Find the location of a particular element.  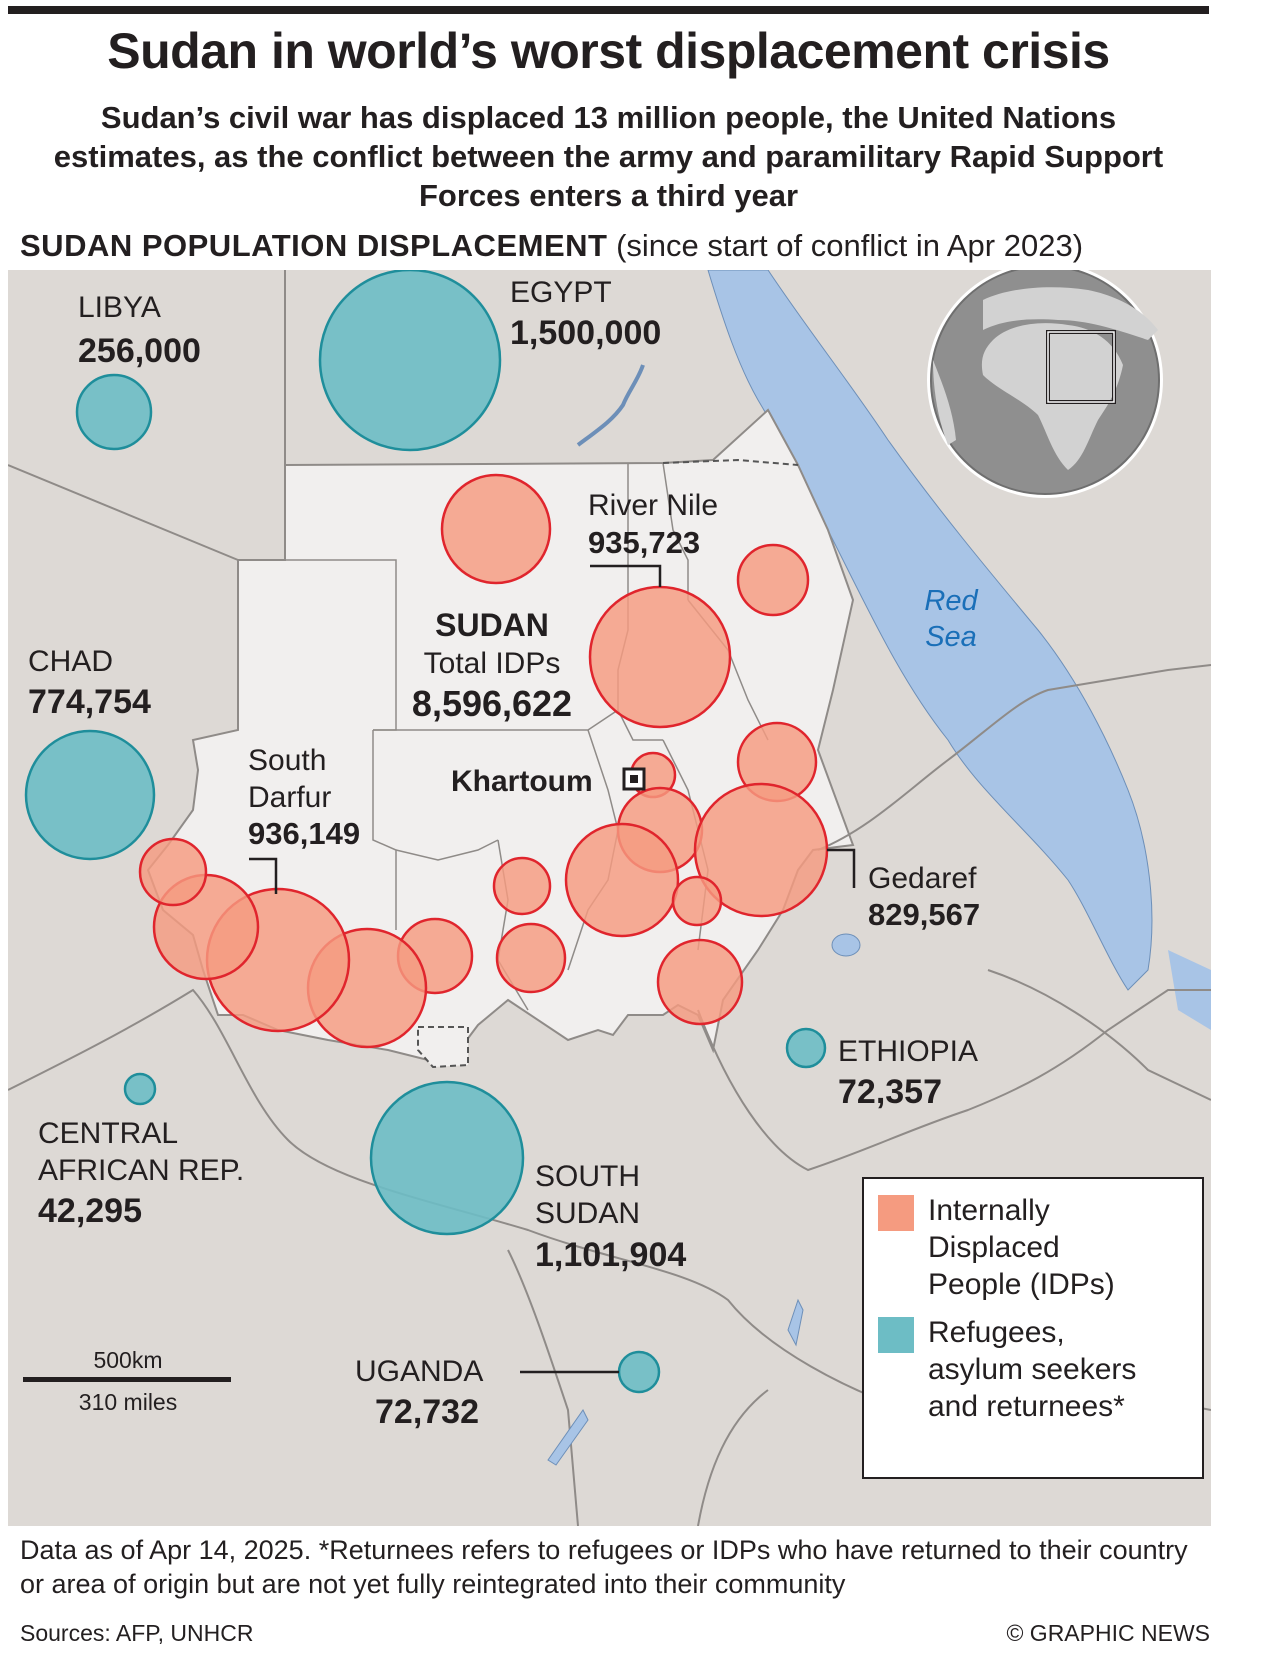

refugee-circle-ethiopia is located at coordinates (806, 1048).